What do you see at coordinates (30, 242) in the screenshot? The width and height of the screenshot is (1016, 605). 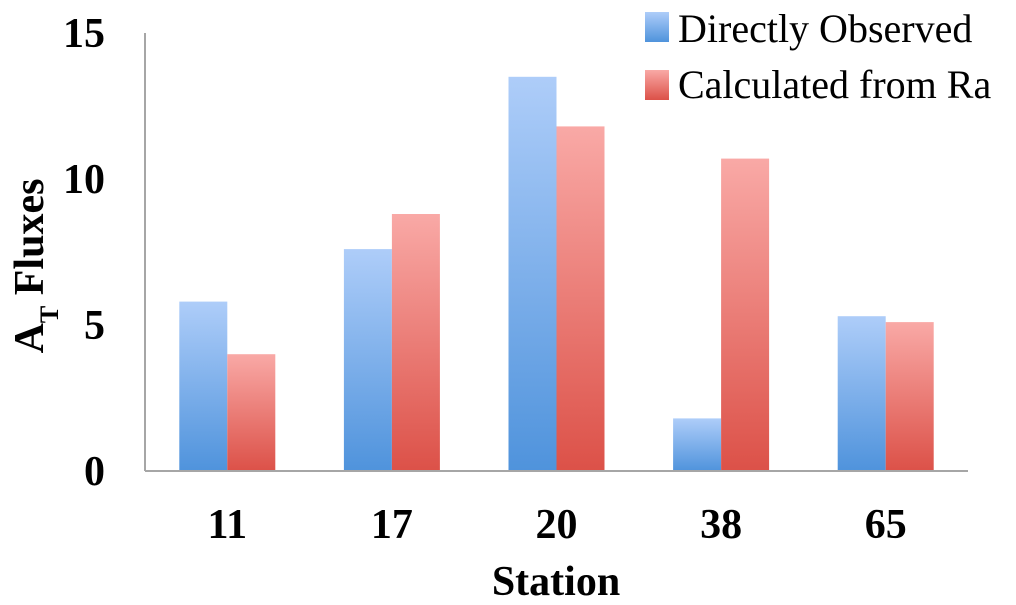 I see `y-axis-title-rest: Fluxes` at bounding box center [30, 242].